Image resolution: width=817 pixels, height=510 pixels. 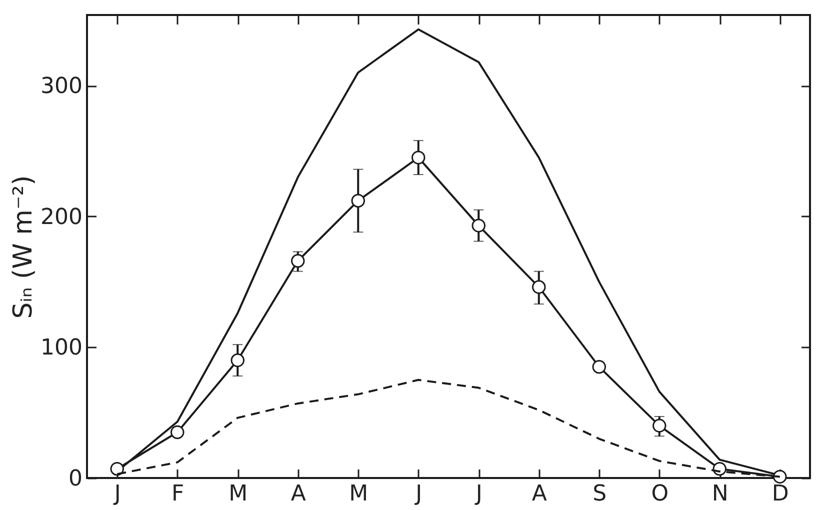 I want to click on y-tick-label: 200, so click(x=61, y=217).